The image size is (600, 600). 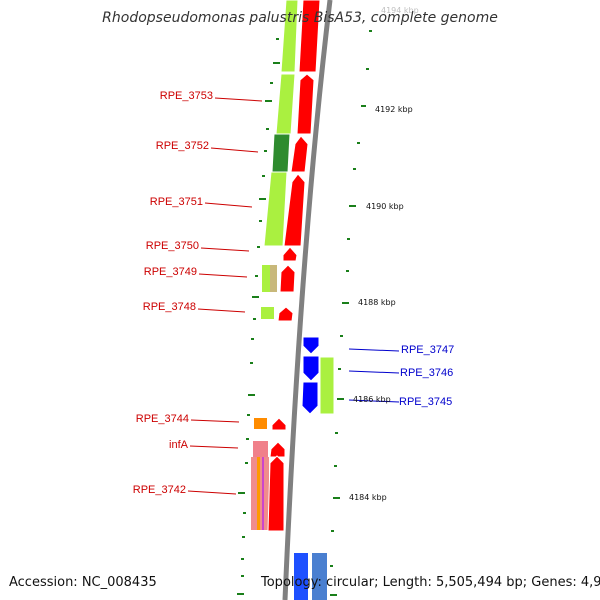 I want to click on gene-label: RPE_3745, so click(x=425, y=402).